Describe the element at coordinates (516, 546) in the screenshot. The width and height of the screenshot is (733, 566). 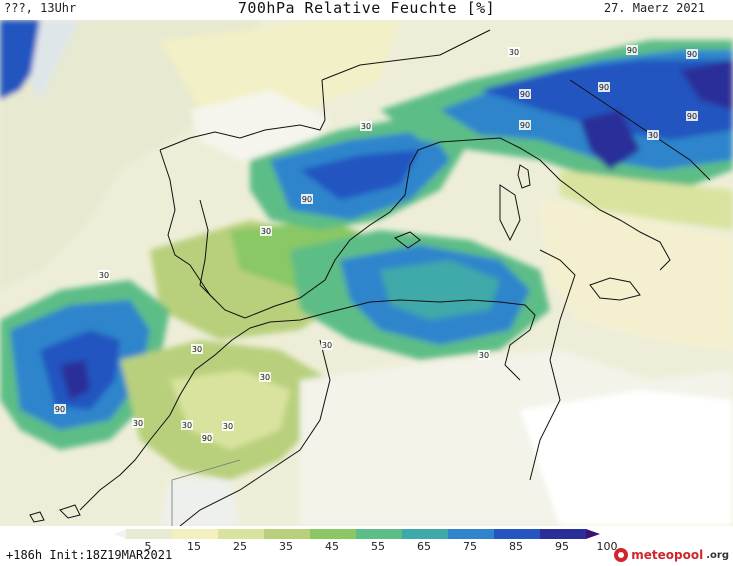
I see `colorbar-tick: 85` at that location.